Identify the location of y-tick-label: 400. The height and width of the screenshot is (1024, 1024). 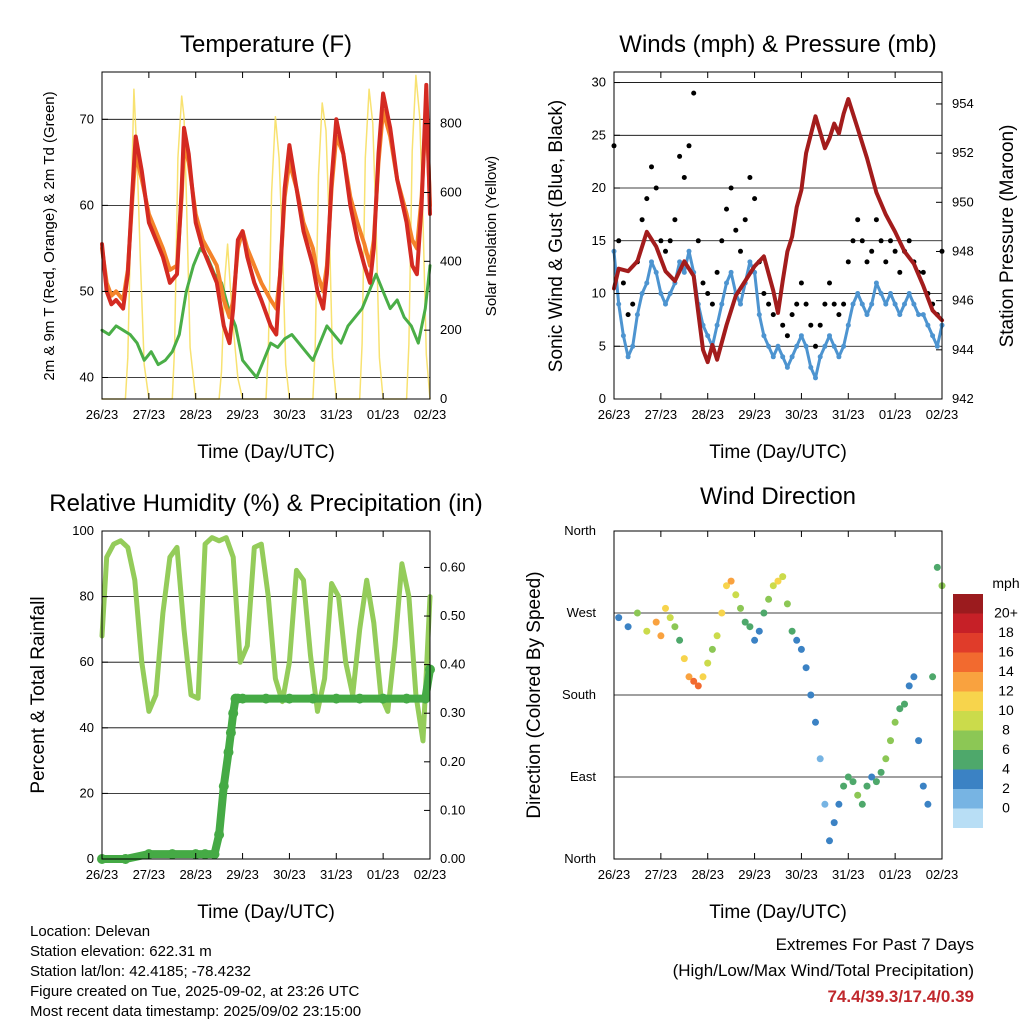
(451, 260).